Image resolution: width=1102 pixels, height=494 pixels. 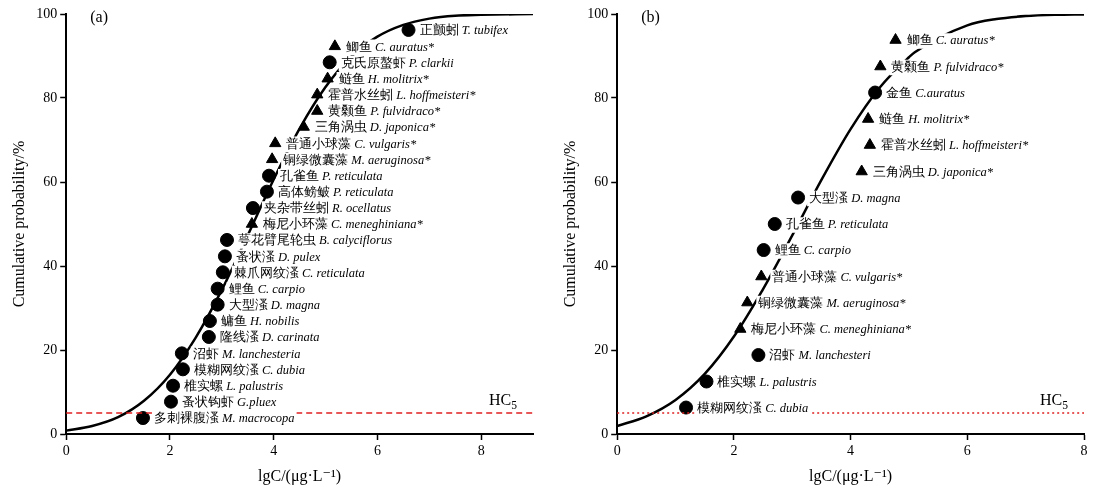 What do you see at coordinates (246, 353) in the screenshot?
I see `annotation: 沼虾 M. lanchesteria` at bounding box center [246, 353].